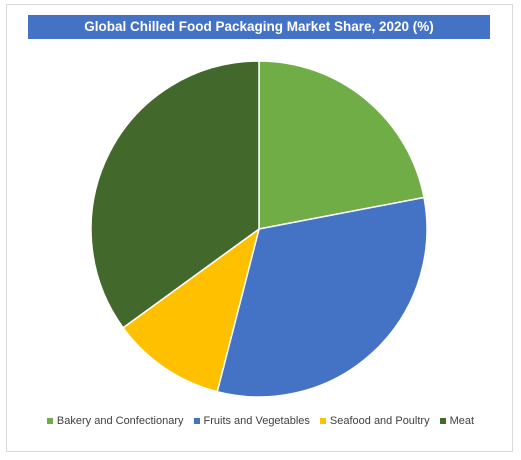  What do you see at coordinates (120, 421) in the screenshot?
I see `legend-label: Bakery and Confectionary` at bounding box center [120, 421].